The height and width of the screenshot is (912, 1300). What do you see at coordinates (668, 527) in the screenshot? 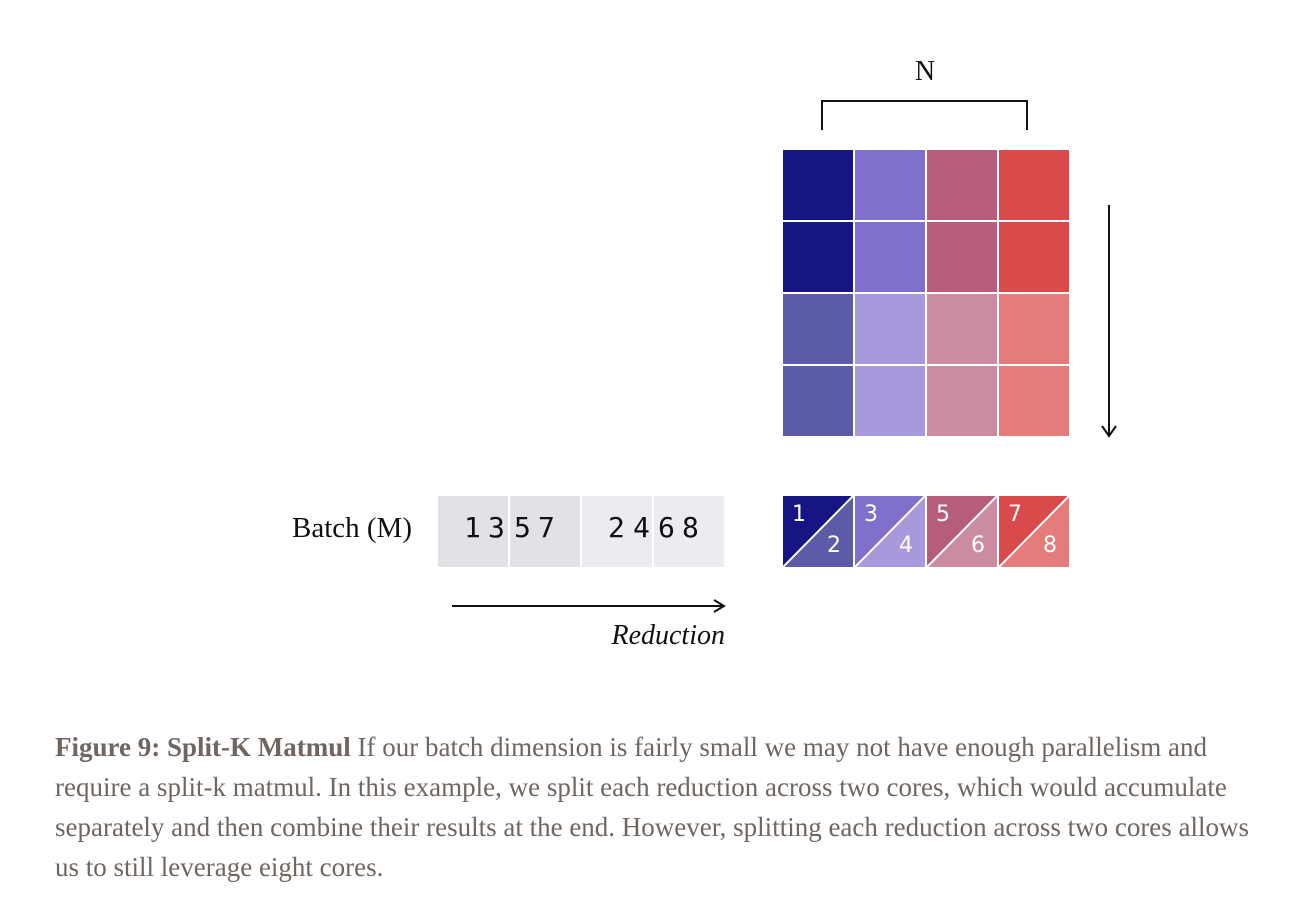
I see `batch-digit: 6` at bounding box center [668, 527].